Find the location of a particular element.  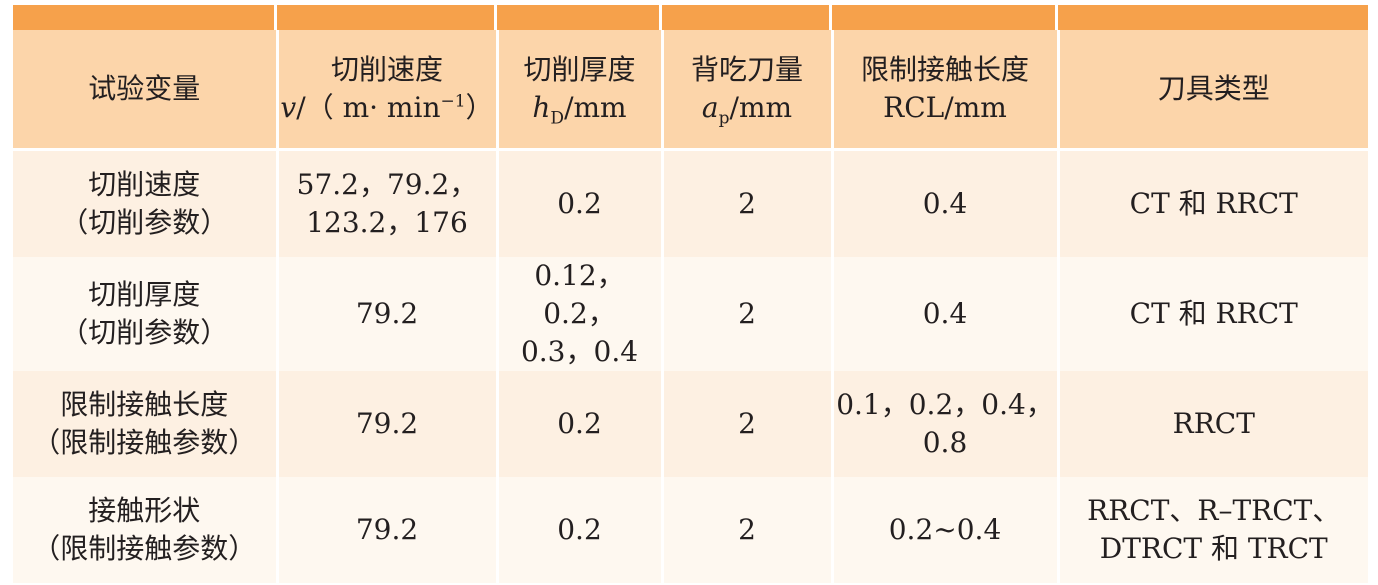

table-cell: 切削厚度 （切削参数） is located at coordinates (146, 314).